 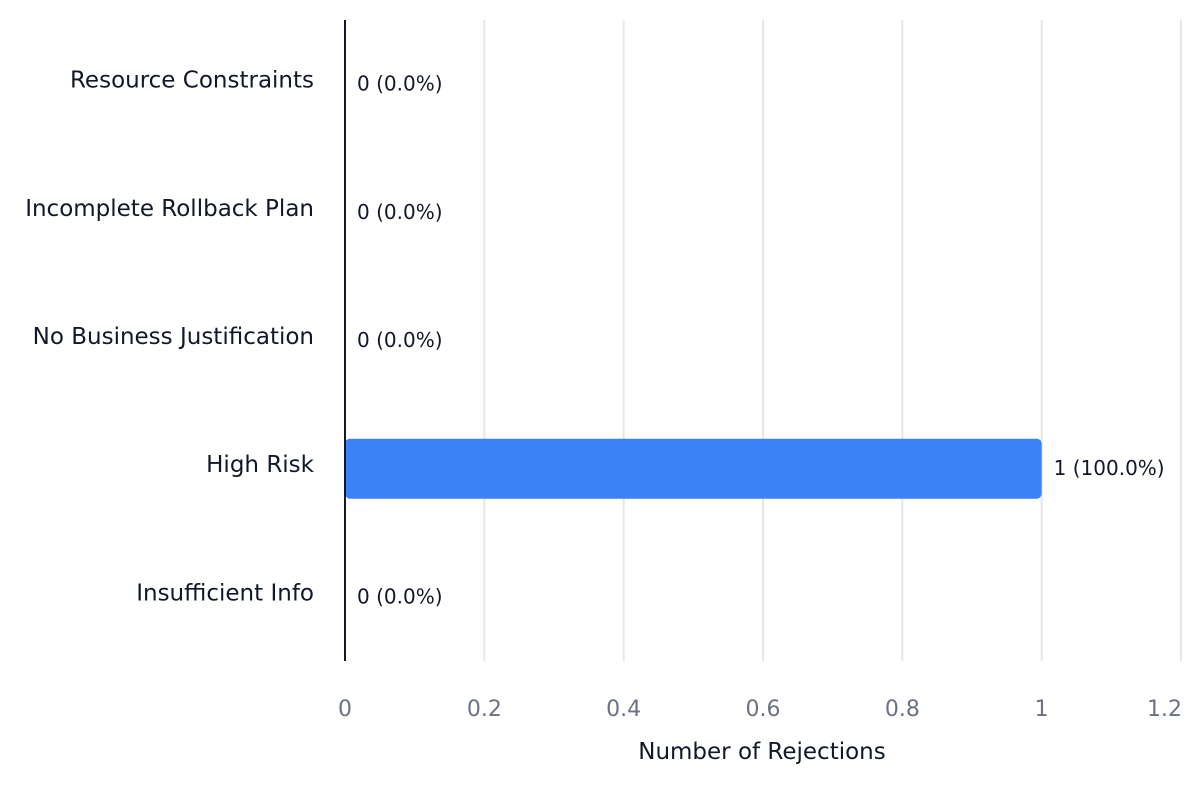 I want to click on category-label: Incomplete Rollback Plan, so click(x=169, y=209).